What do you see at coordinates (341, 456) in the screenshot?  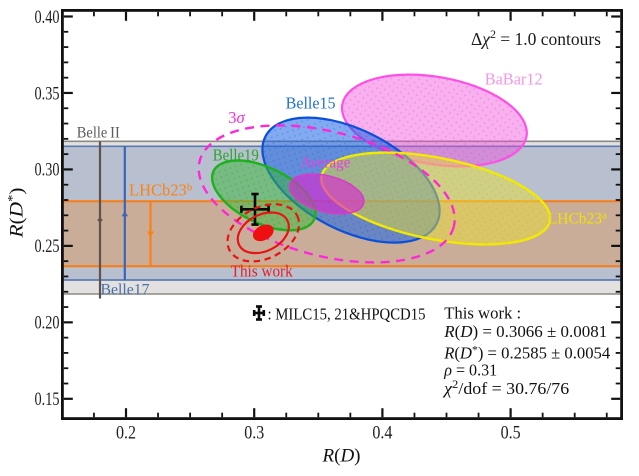 I see `svg-text: R(D)` at bounding box center [341, 456].